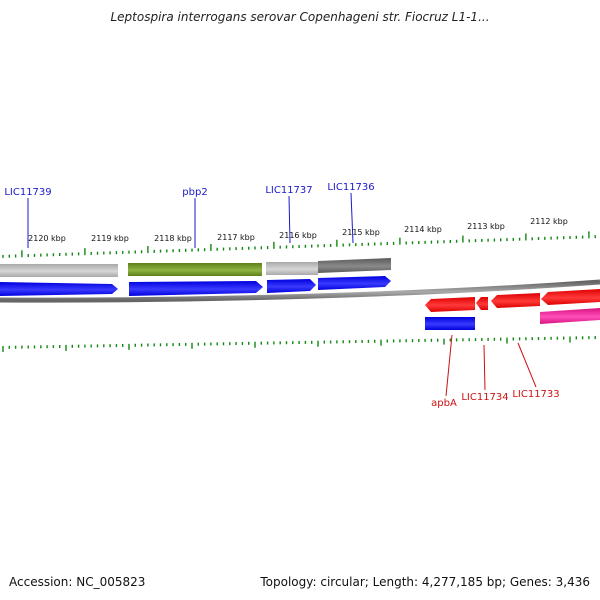 The width and height of the screenshot is (600, 600). Describe the element at coordinates (298, 235) in the screenshot. I see `kbp-tick-label: 2116 kbp` at that location.